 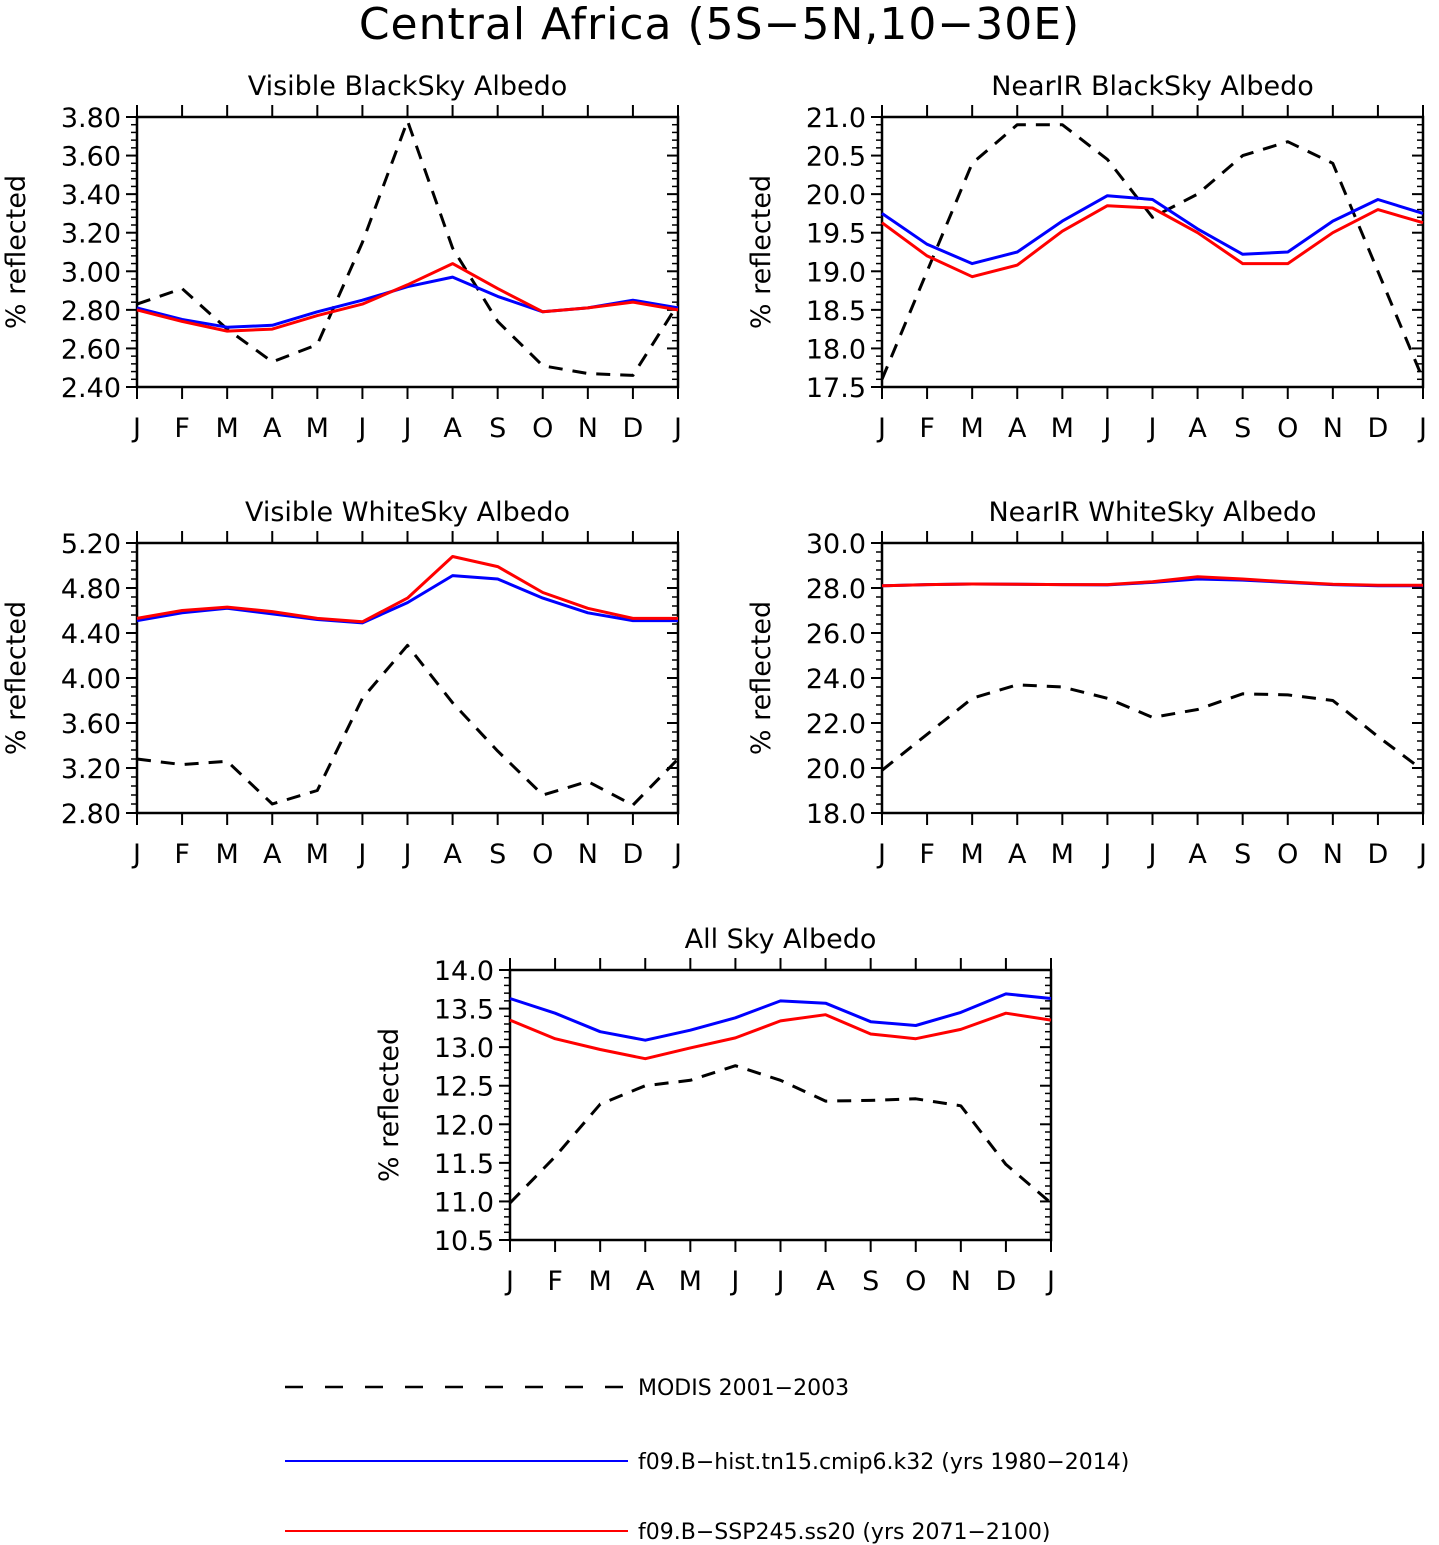 What do you see at coordinates (464, 1202) in the screenshot?
I see `y-tick-label: 11.0` at bounding box center [464, 1202].